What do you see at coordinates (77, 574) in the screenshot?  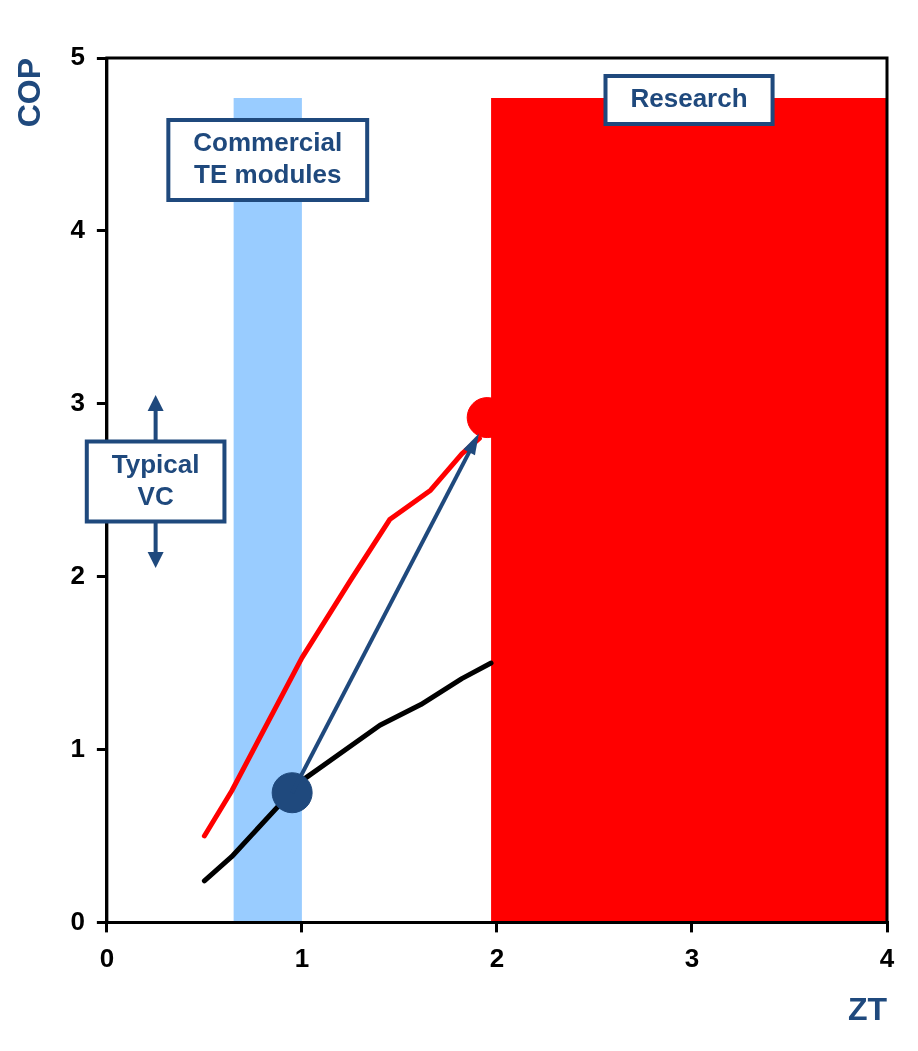 I see `y-tick-label: 2` at bounding box center [77, 574].